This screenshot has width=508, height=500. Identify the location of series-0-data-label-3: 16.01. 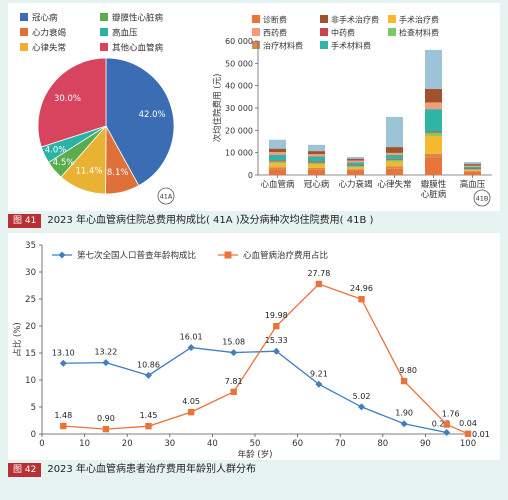
(191, 337).